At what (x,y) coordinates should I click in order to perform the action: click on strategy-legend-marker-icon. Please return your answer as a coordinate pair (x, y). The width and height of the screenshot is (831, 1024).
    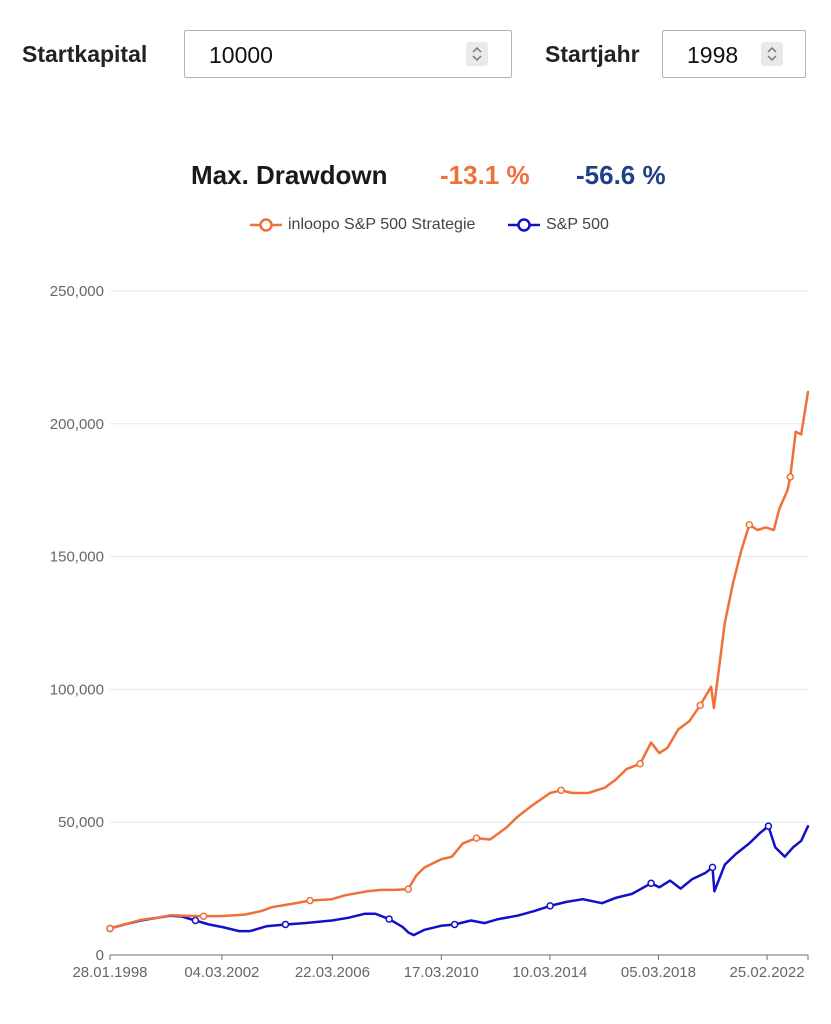
    Looking at the image, I should click on (266, 225).